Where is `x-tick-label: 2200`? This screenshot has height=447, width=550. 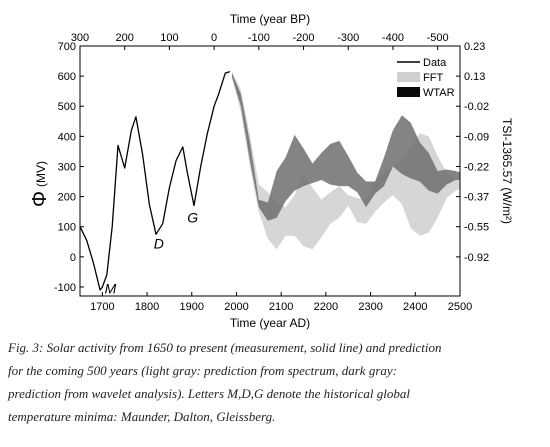 x-tick-label: 2200 is located at coordinates (326, 307).